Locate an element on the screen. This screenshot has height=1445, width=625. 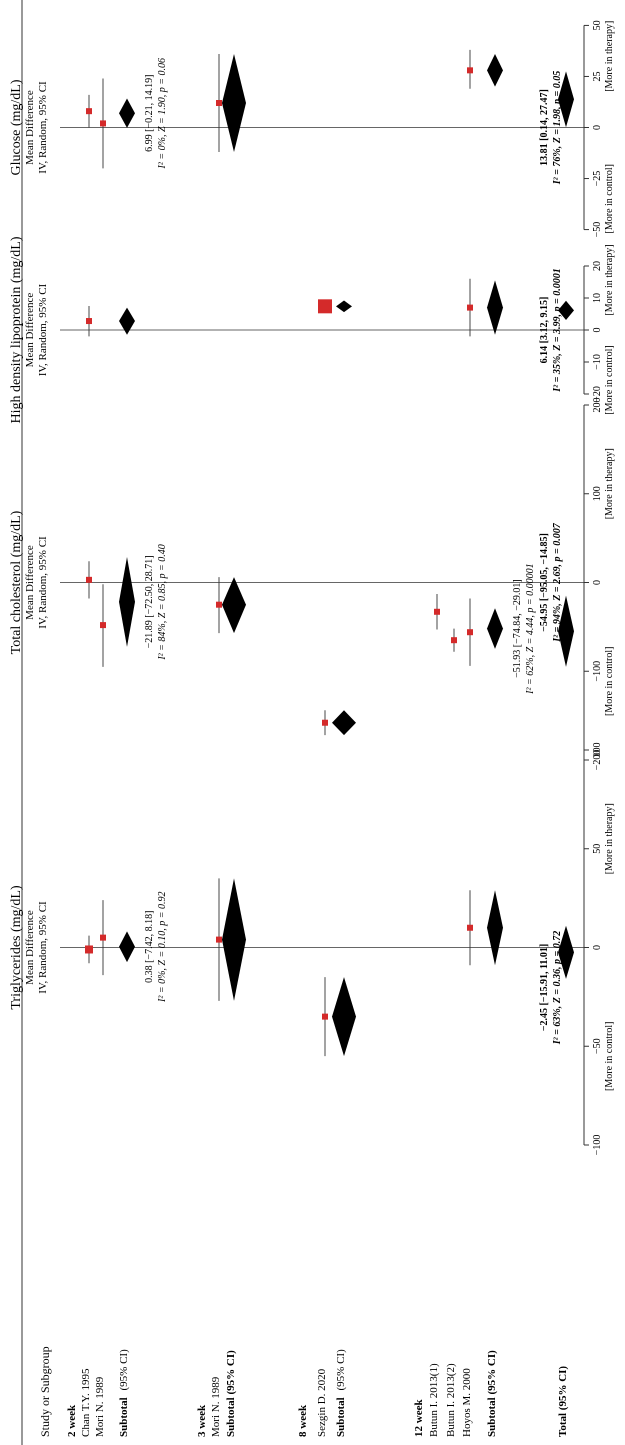
total-label: Total (95% CI) is located at coordinates (563, 1401).